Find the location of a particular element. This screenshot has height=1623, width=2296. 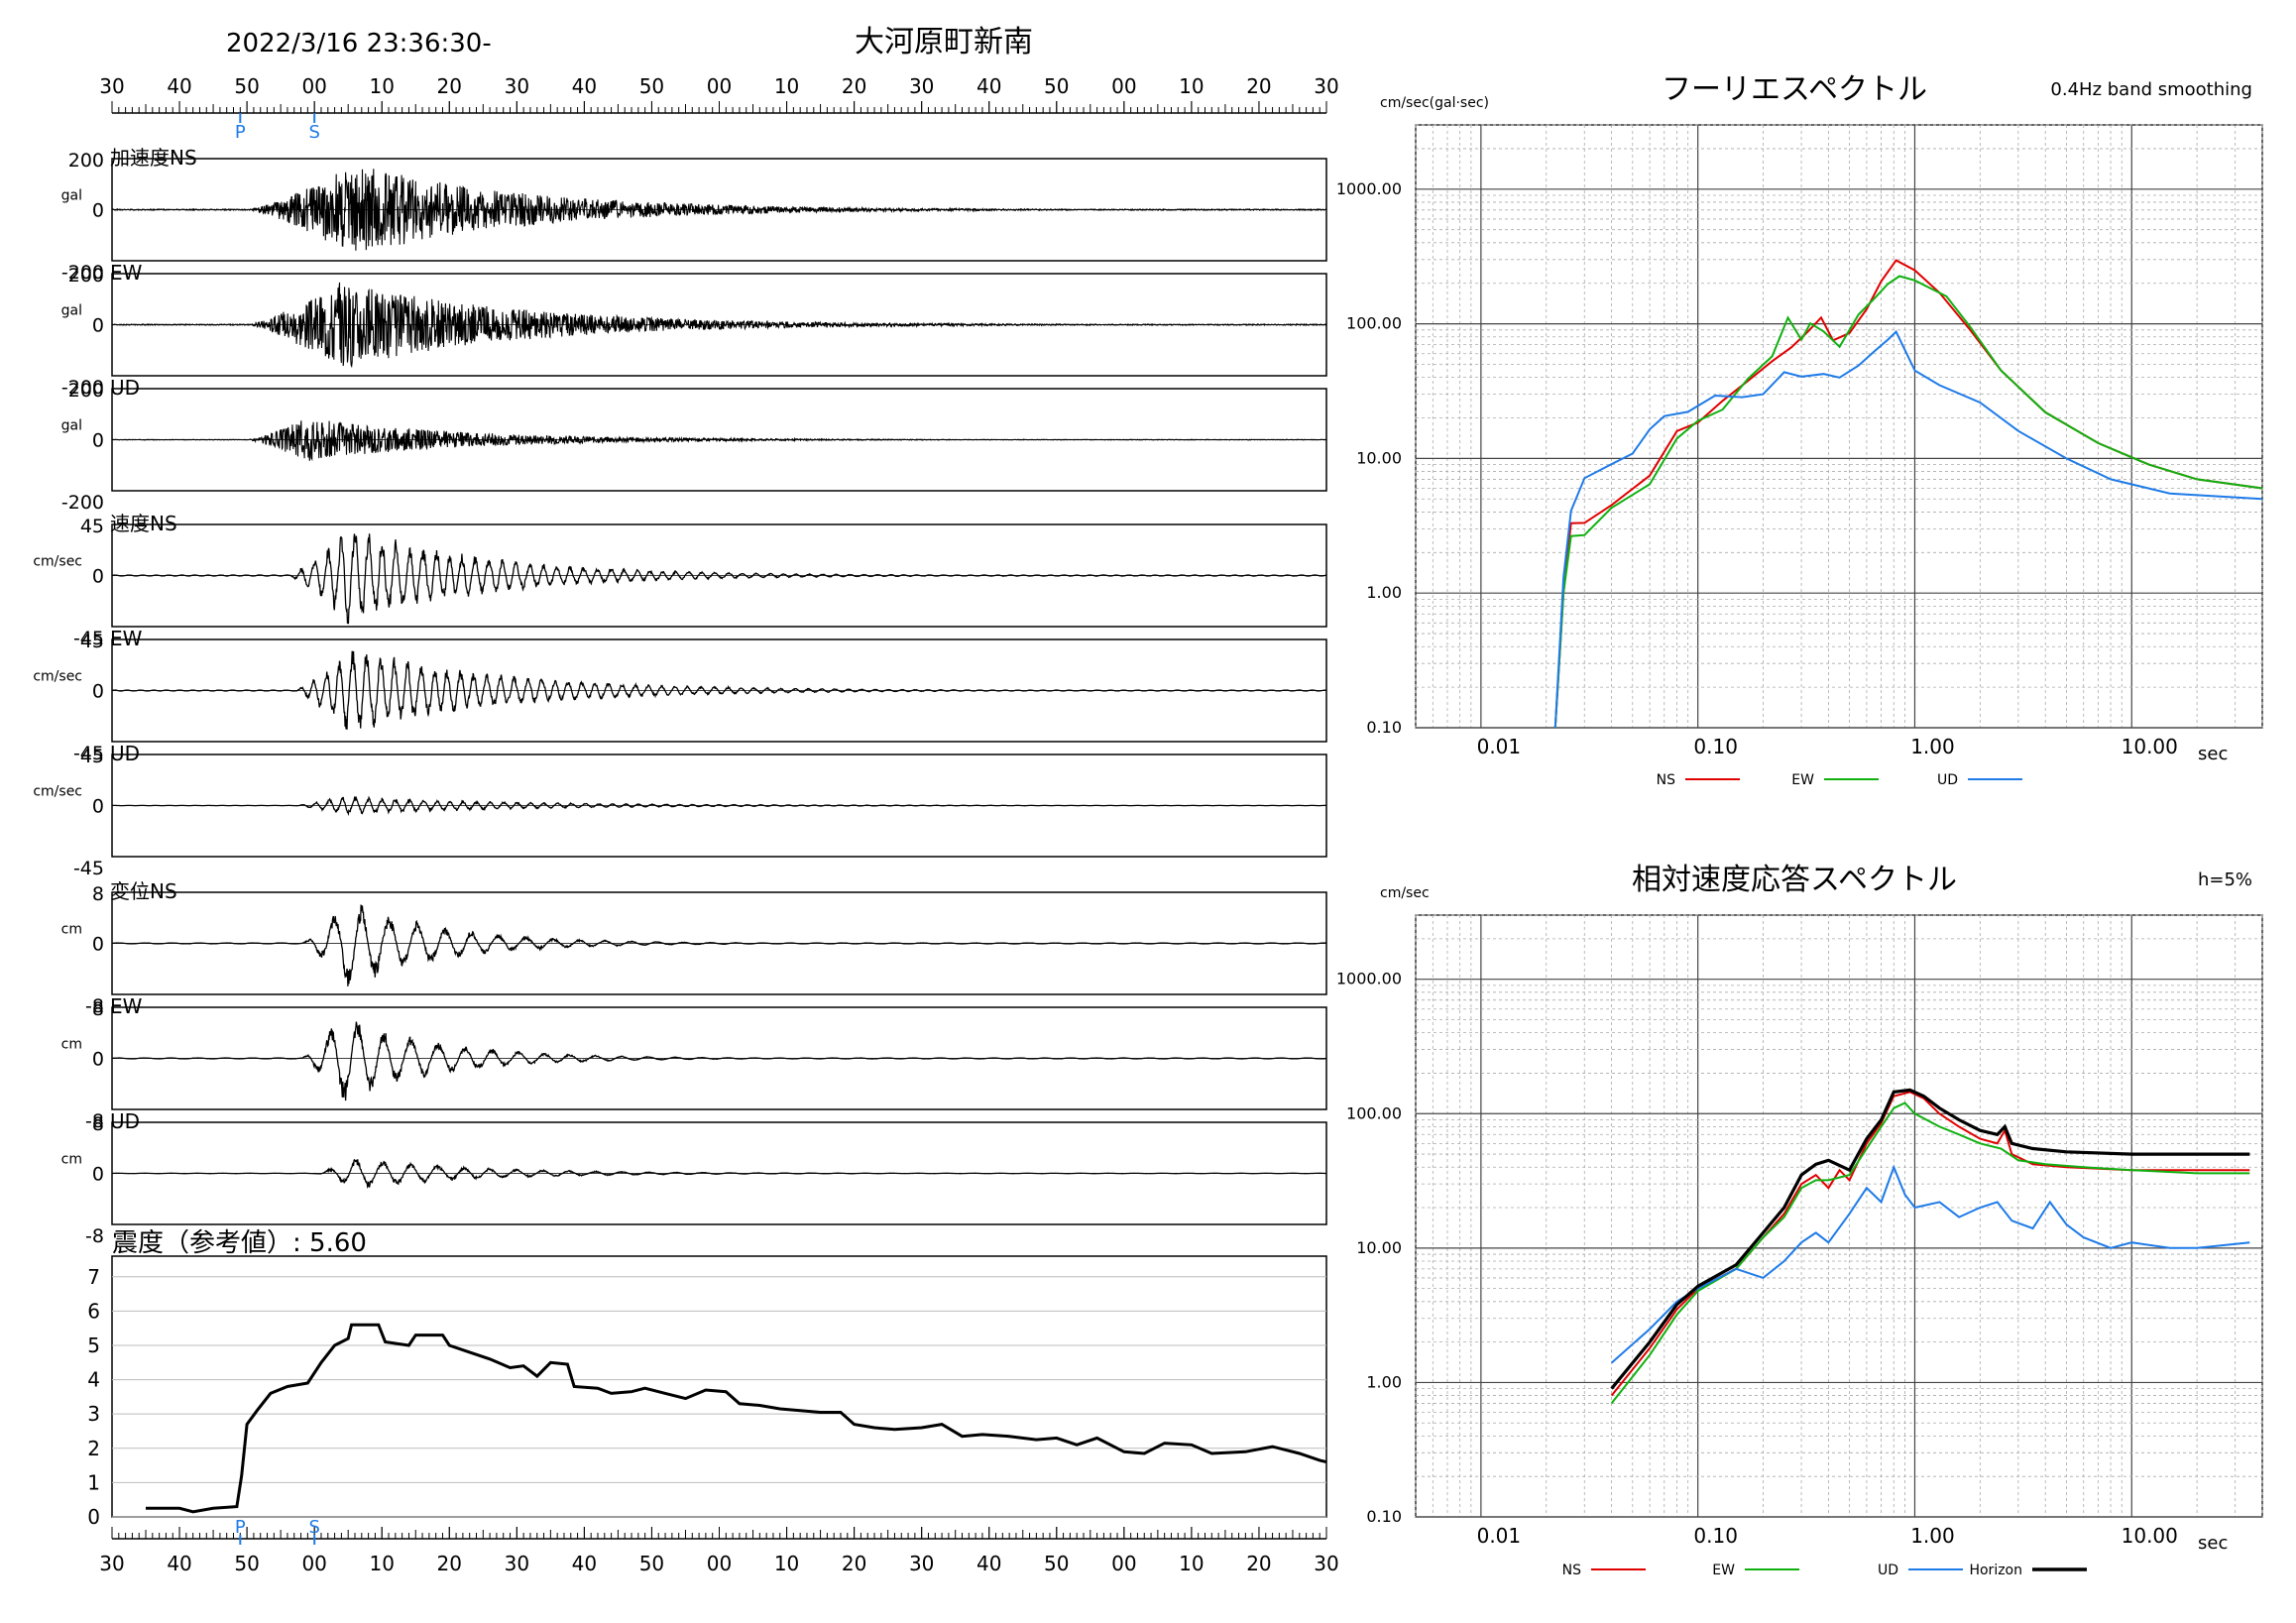

y-tick-label: -45 is located at coordinates (89, 638).